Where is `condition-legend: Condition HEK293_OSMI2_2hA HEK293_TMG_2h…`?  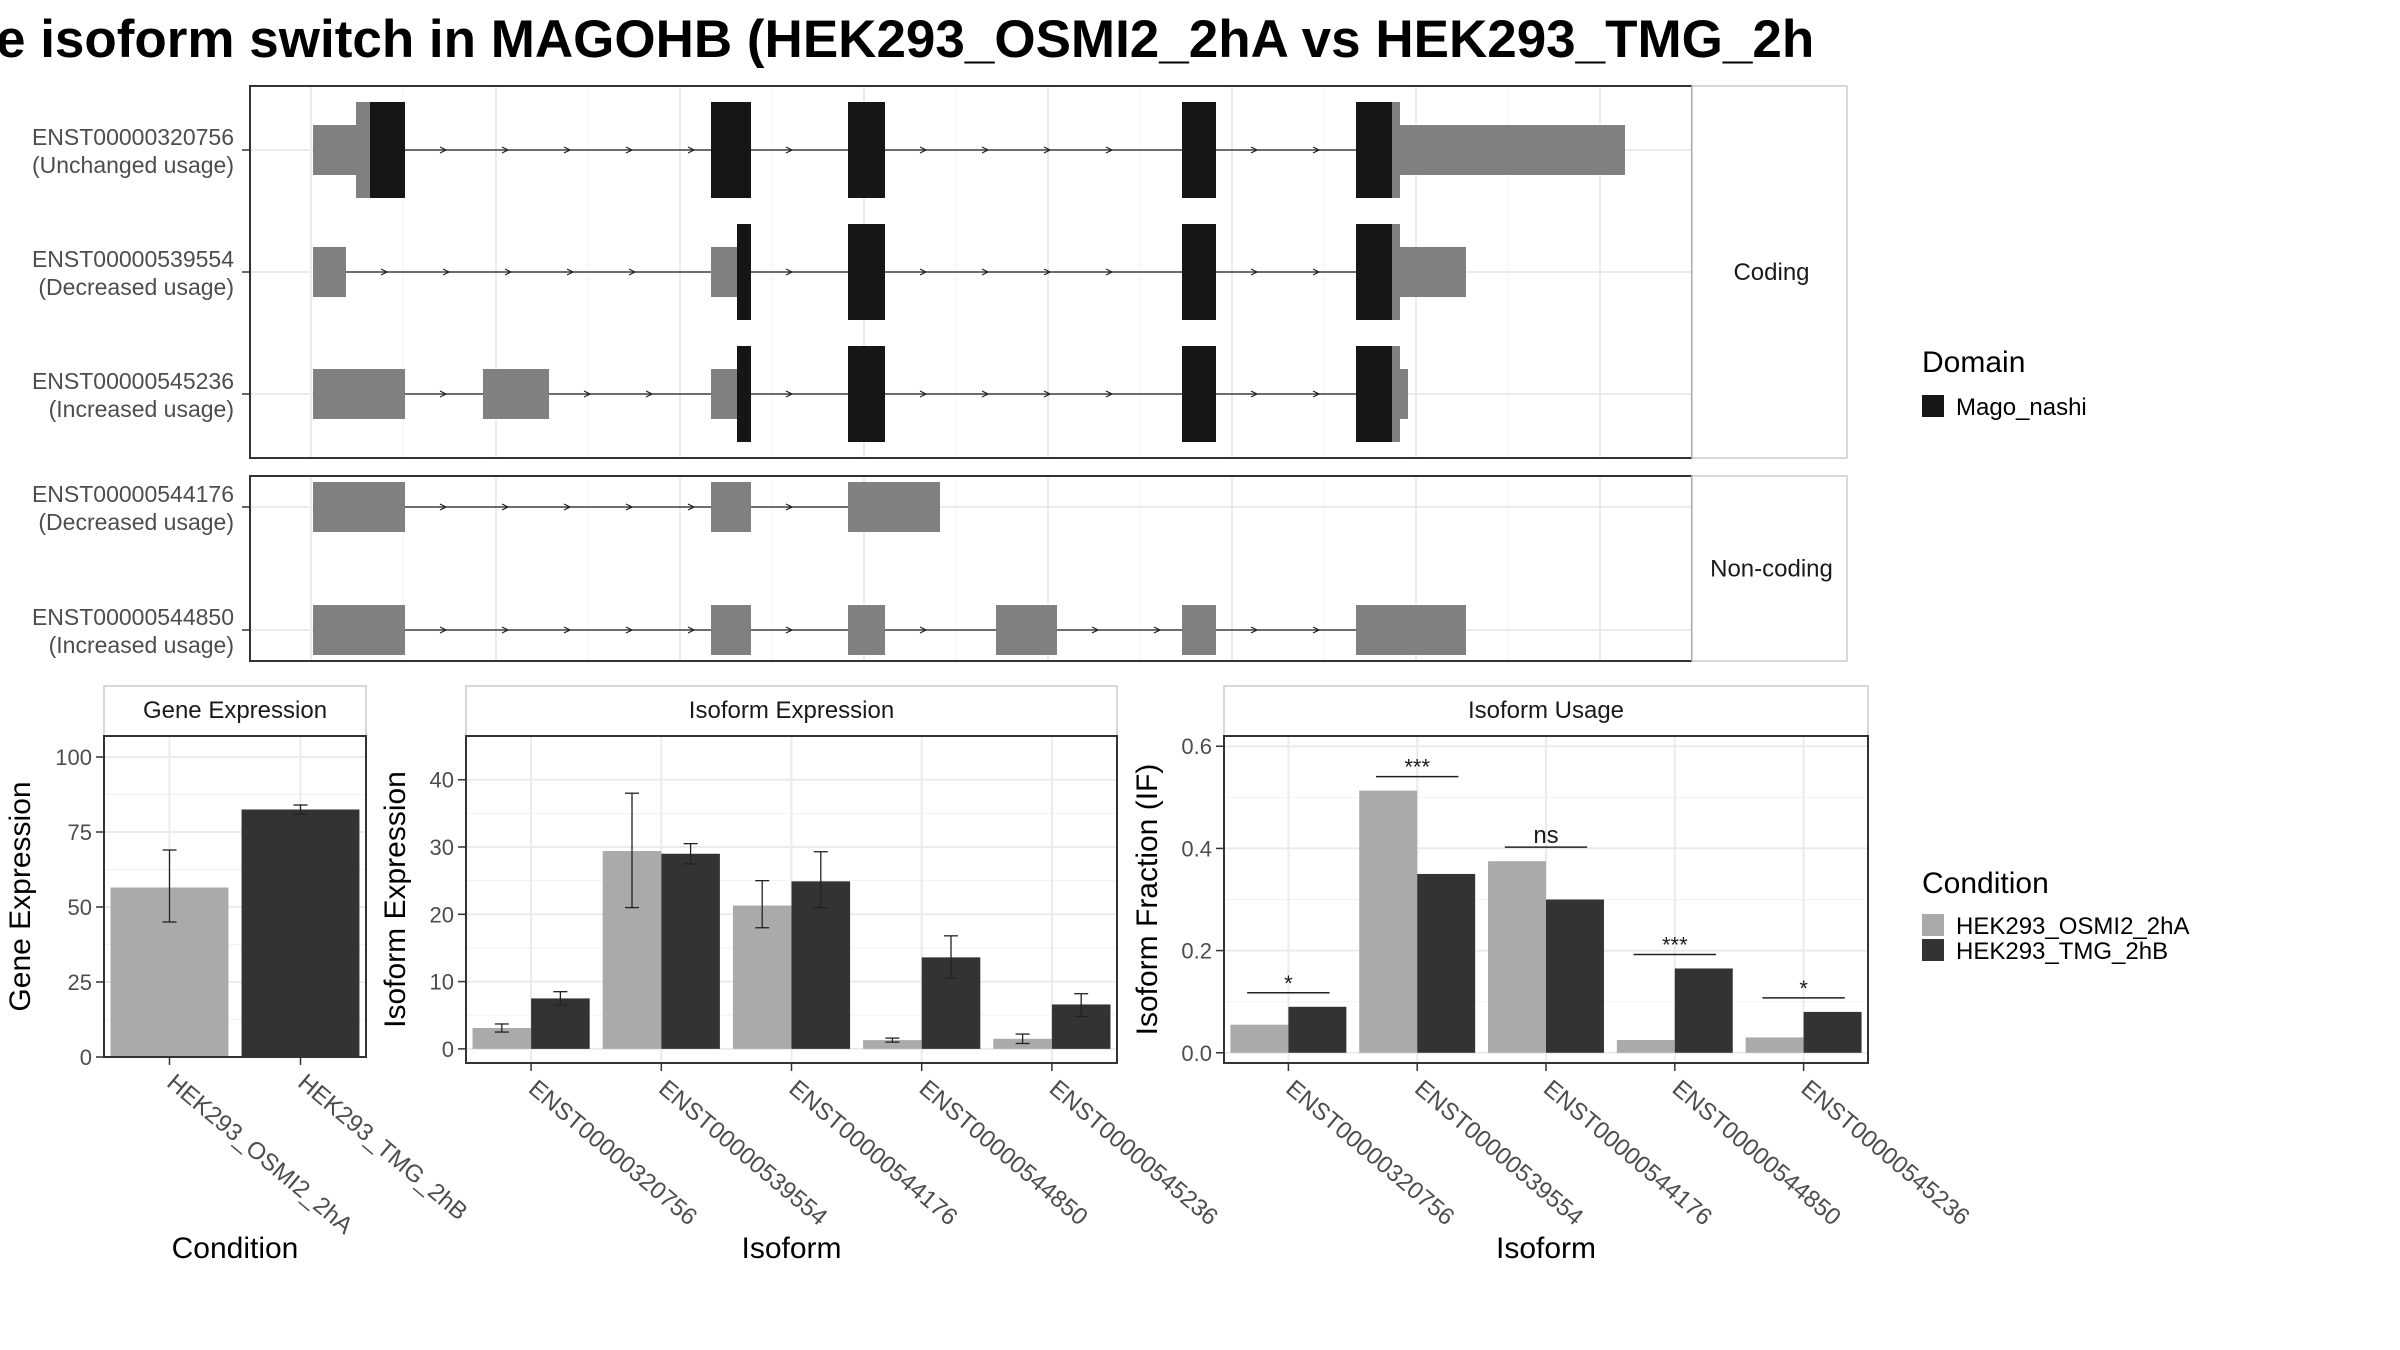
condition-legend: Condition HEK293_OSMI2_2hA HEK293_TMG_2h… is located at coordinates (2055, 916).